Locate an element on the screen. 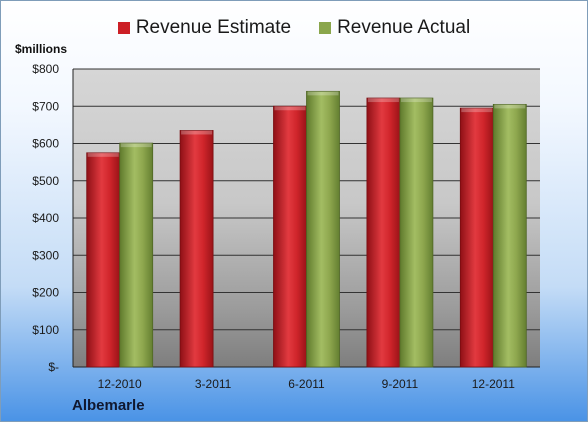 Image resolution: width=588 pixels, height=422 pixels. legend-swatch-actual is located at coordinates (325, 28).